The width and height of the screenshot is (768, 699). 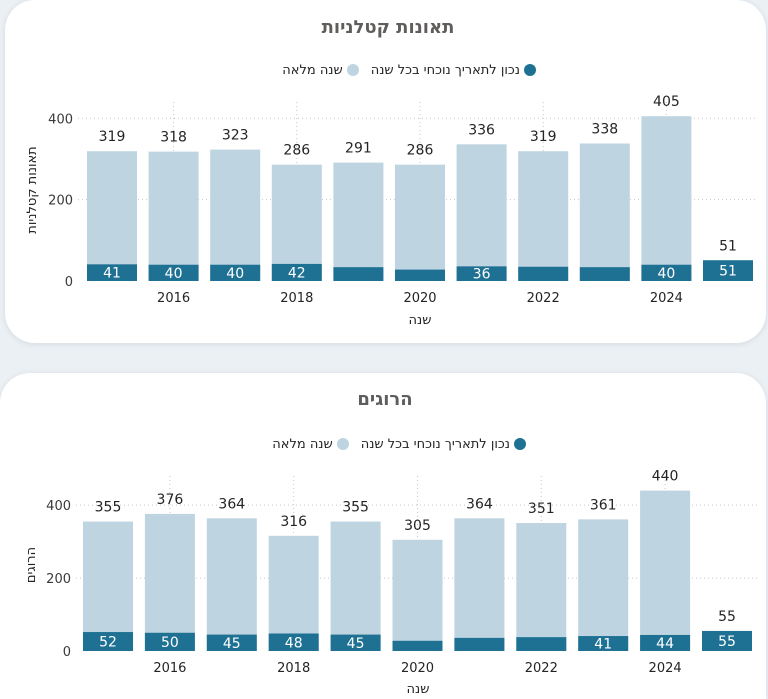 I want to click on legend-label: שנה מלאה, so click(x=312, y=70).